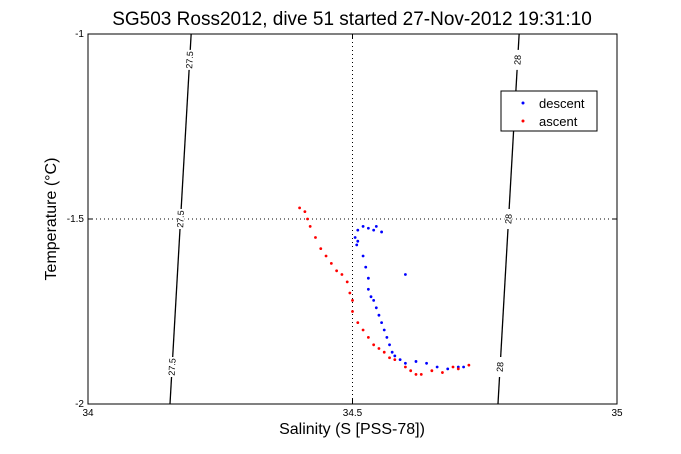  Describe the element at coordinates (384, 291) in the screenshot. I see `data-points` at that location.